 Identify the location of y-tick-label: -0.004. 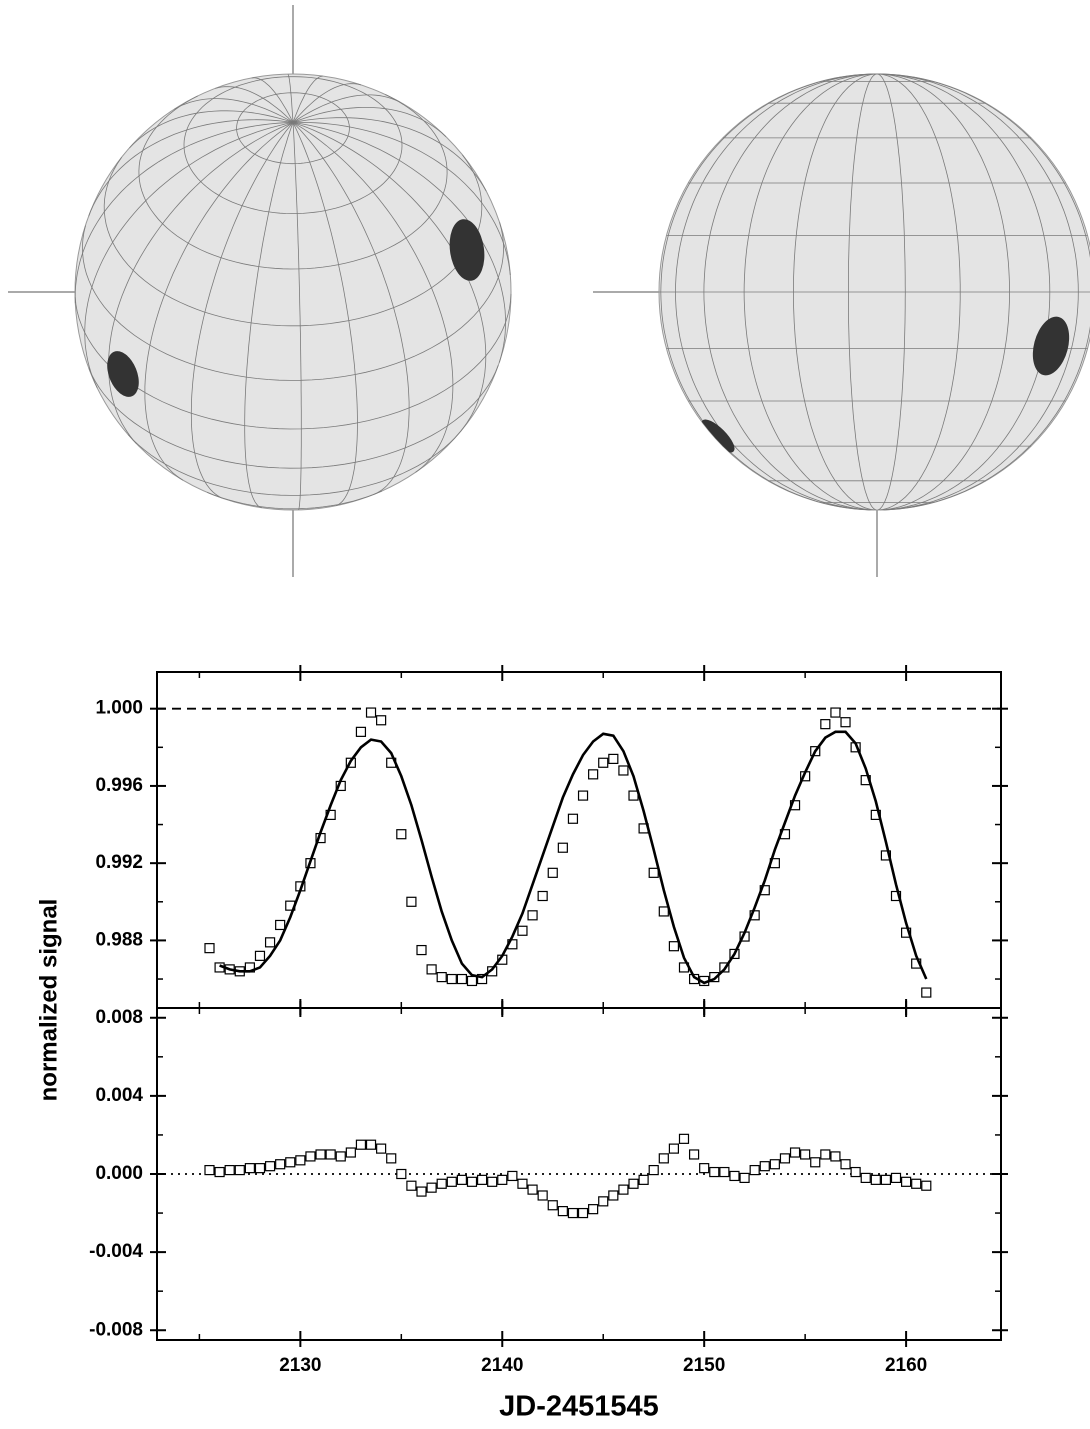
(116, 1251).